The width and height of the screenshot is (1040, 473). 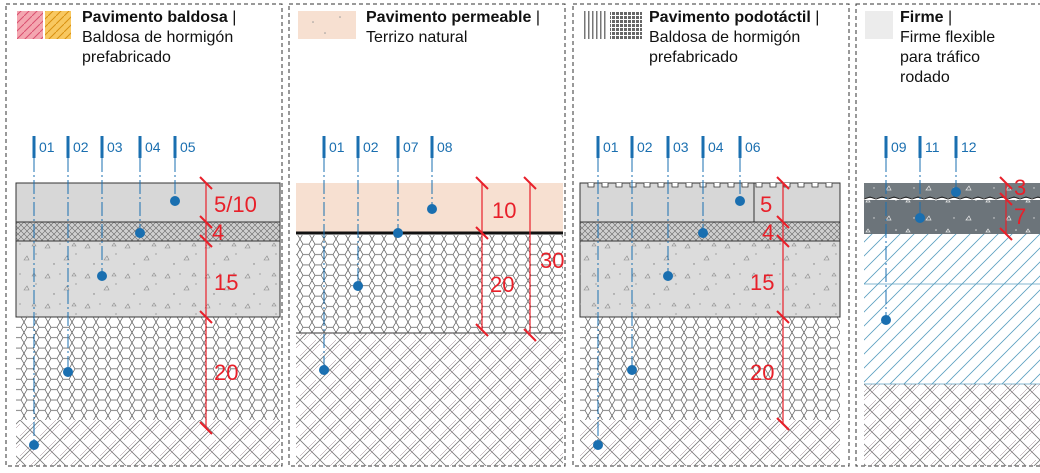 What do you see at coordinates (504, 210) in the screenshot?
I see `dimension-label: 10` at bounding box center [504, 210].